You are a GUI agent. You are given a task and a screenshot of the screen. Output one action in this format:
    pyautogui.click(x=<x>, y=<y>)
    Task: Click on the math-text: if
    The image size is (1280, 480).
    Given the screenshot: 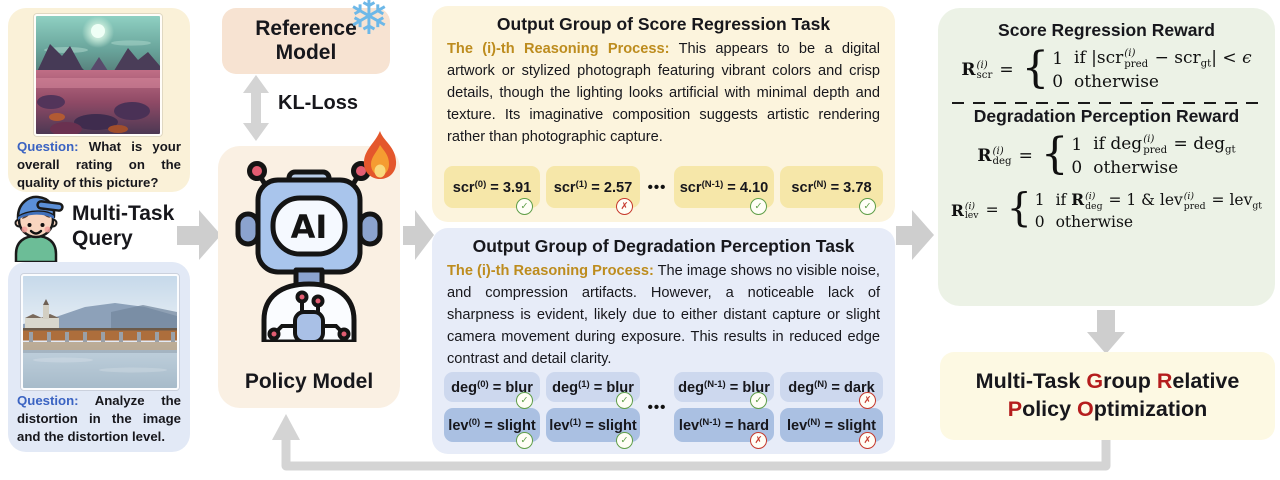 What is the action you would take?
    pyautogui.click(x=1102, y=144)
    